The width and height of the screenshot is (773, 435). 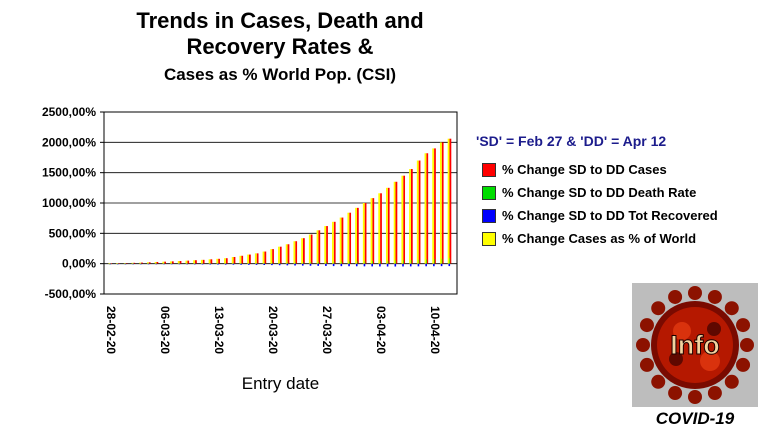 I want to click on chart-subtitle: Cases as % World Pop. (CSI), so click(x=280, y=74).